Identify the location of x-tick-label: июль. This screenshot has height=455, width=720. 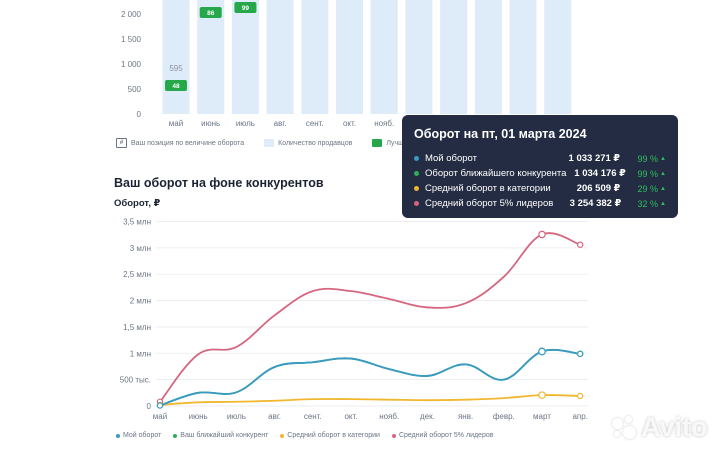
(245, 123).